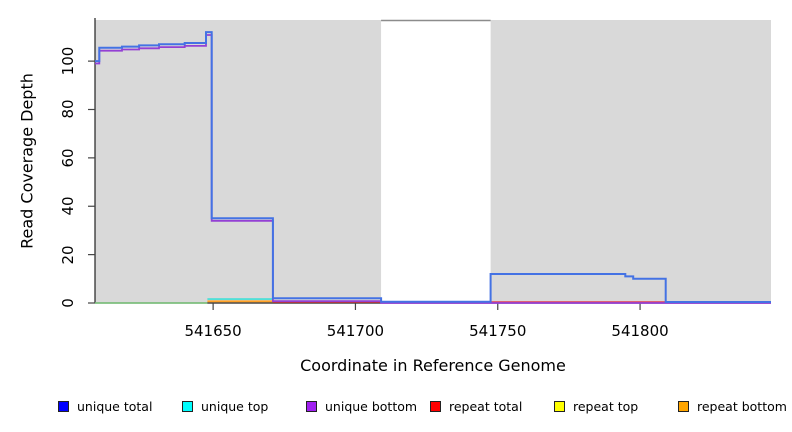  What do you see at coordinates (68, 61) in the screenshot?
I see `y-tick-label-100: 100` at bounding box center [68, 61].